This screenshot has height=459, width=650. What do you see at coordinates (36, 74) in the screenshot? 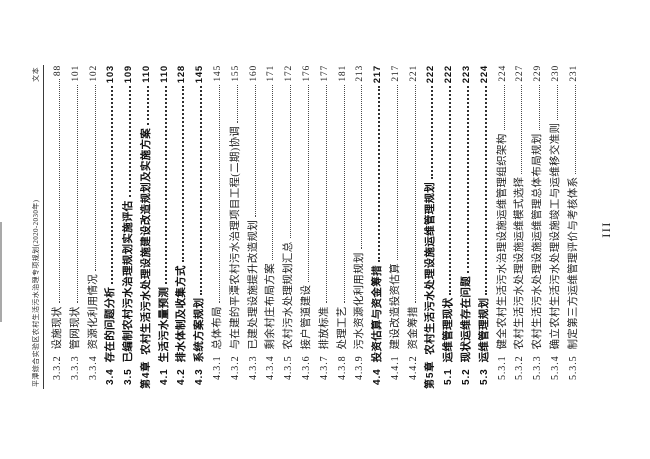
I see `header-right-label: 文本` at bounding box center [36, 74].